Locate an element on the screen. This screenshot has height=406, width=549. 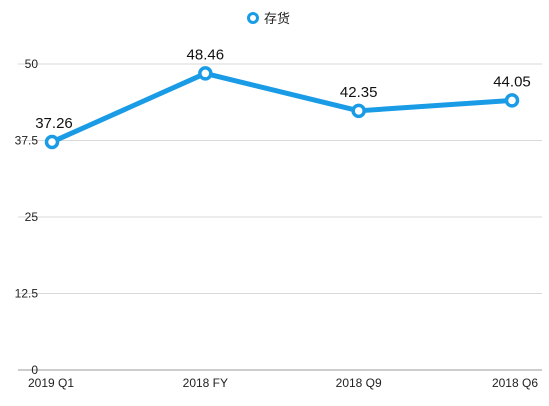
x-tick-label: 2018 FY is located at coordinates (205, 383).